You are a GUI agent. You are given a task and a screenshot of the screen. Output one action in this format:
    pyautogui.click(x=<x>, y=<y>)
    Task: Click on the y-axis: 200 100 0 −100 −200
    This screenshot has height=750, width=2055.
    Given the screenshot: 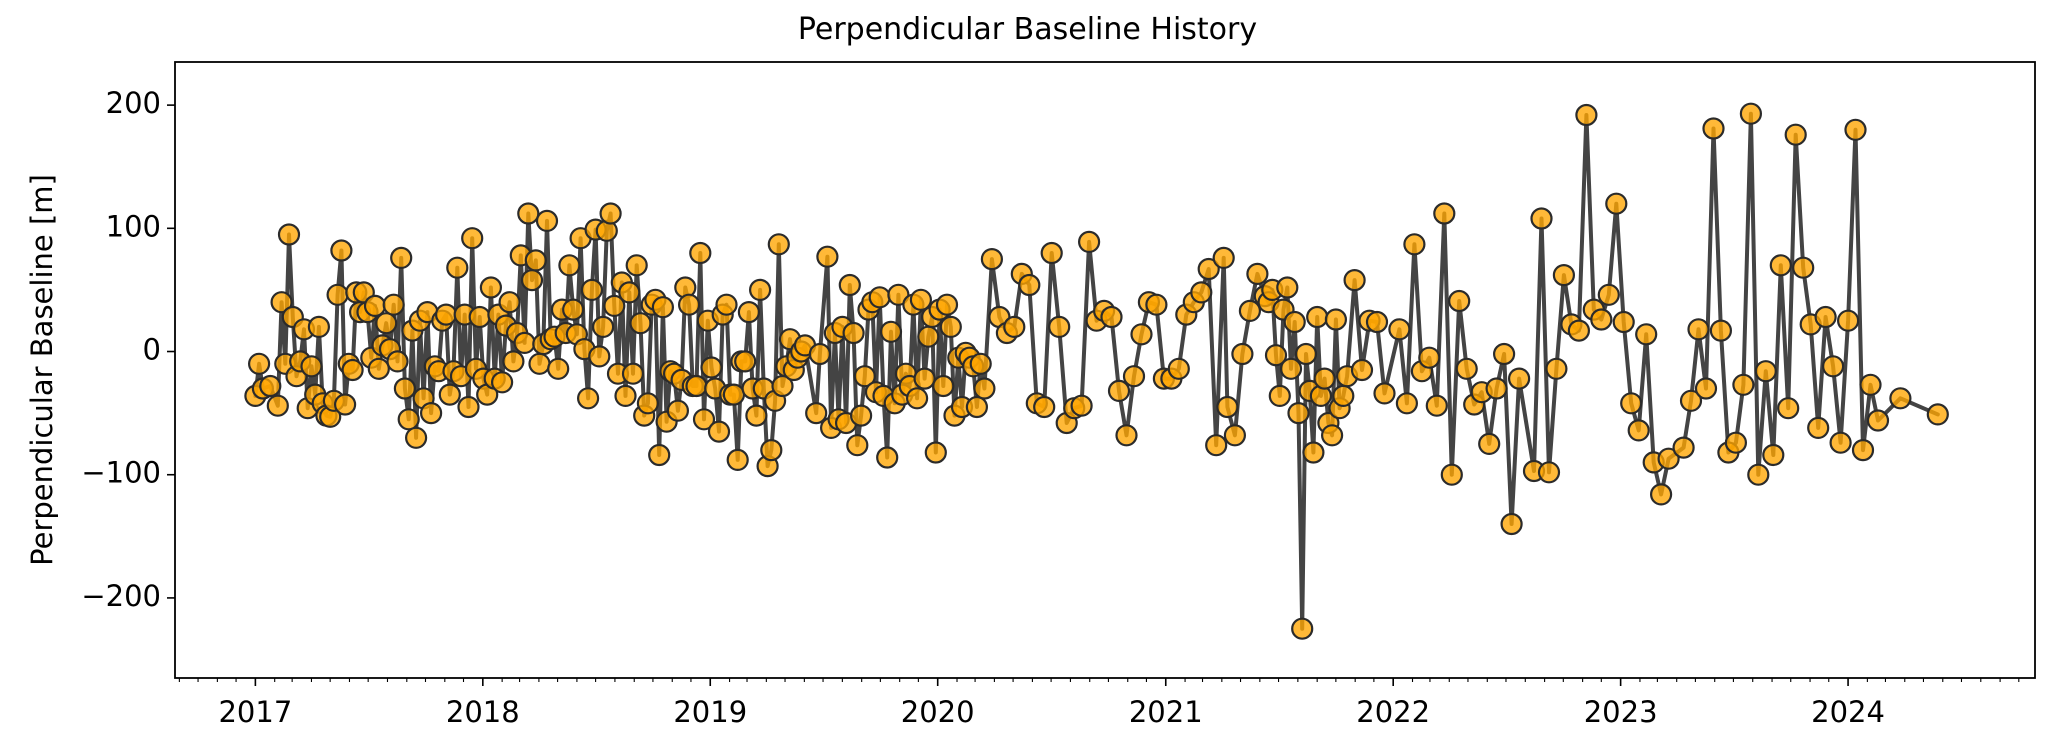 What is the action you would take?
    pyautogui.click(x=128, y=349)
    